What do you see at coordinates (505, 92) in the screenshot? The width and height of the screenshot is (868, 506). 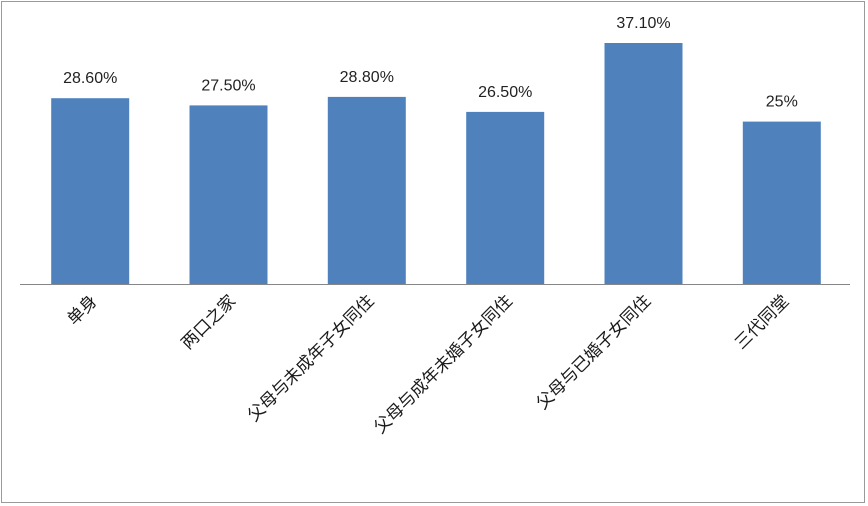 I see `data-label-4: 26.50%` at bounding box center [505, 92].